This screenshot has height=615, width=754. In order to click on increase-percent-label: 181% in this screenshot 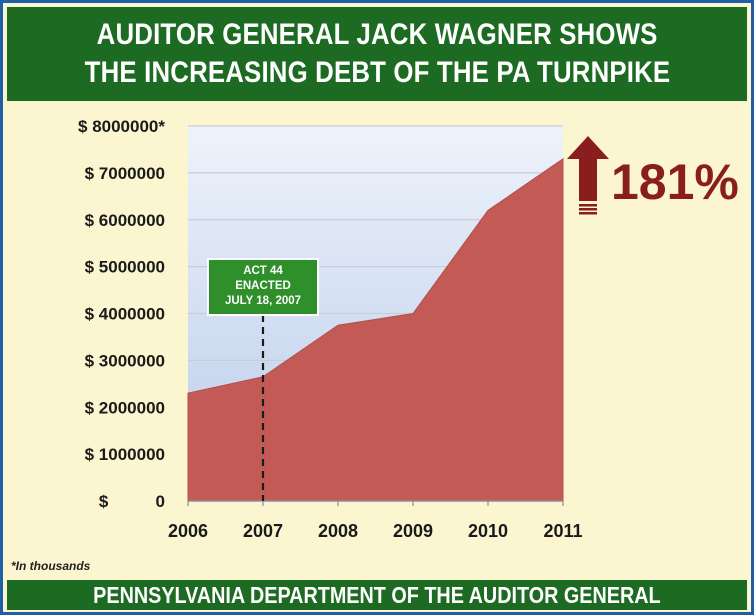, I will do `click(675, 182)`.